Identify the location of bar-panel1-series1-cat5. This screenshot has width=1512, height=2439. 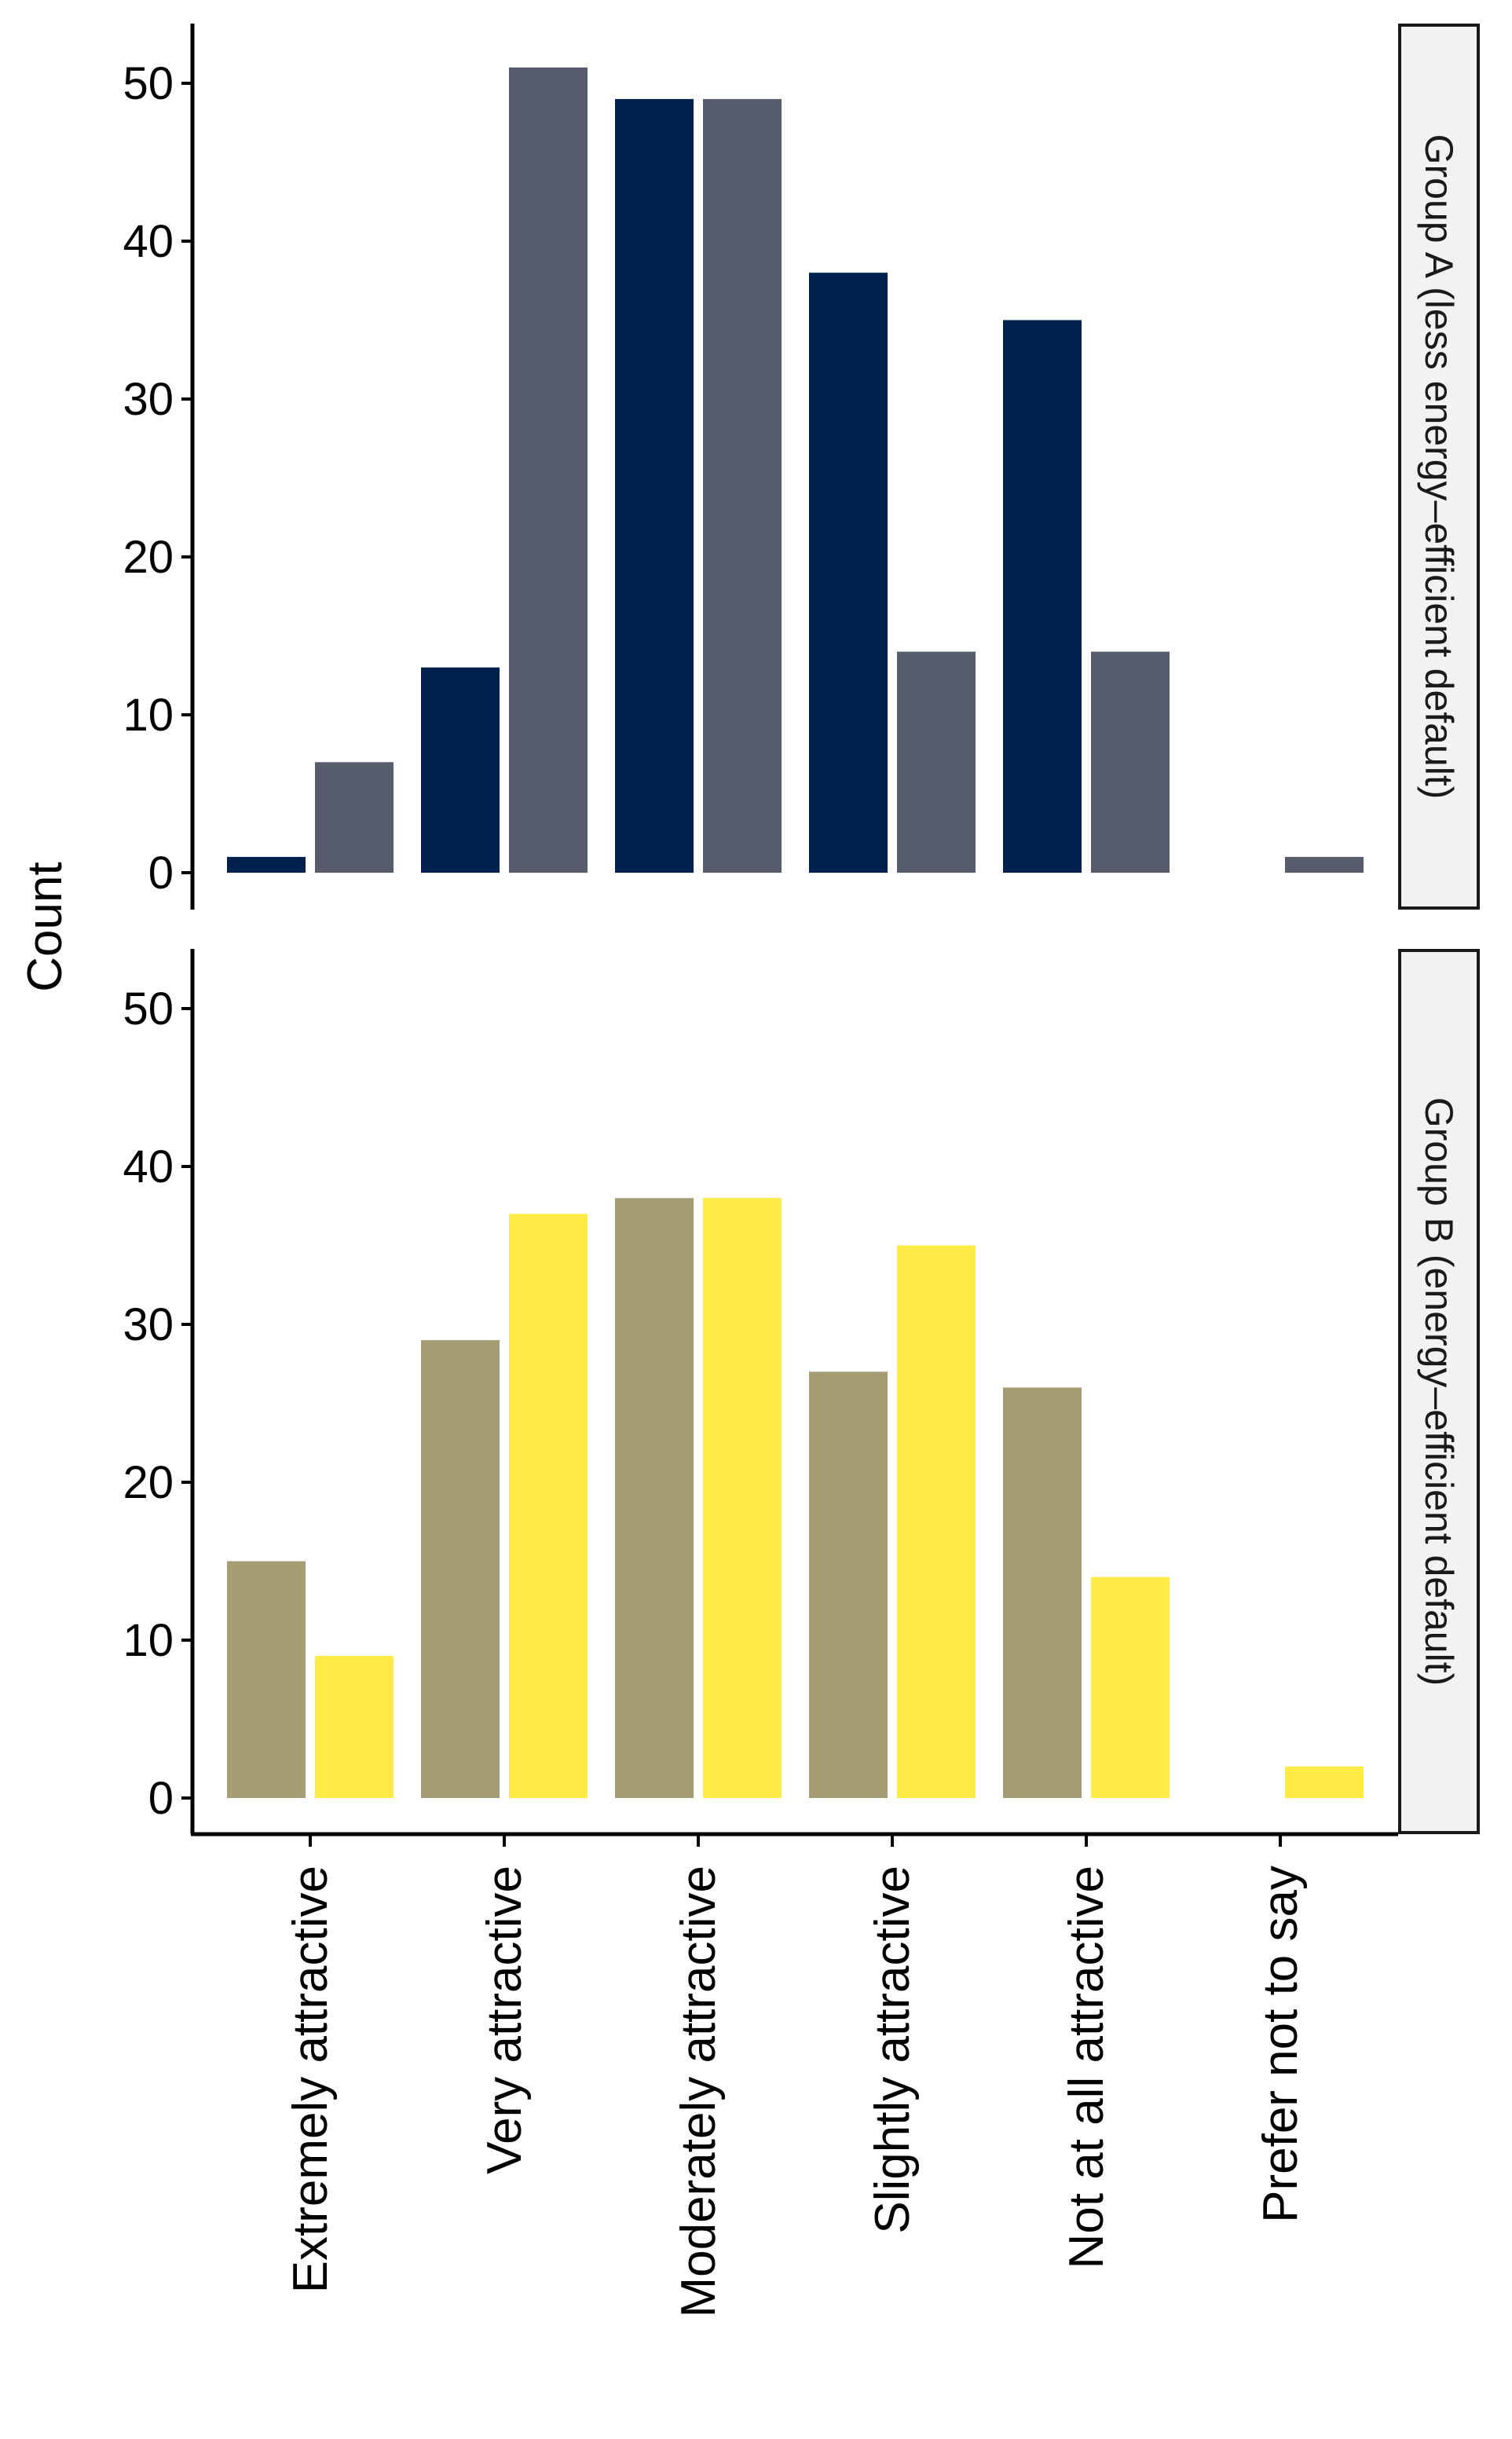
(1042, 597).